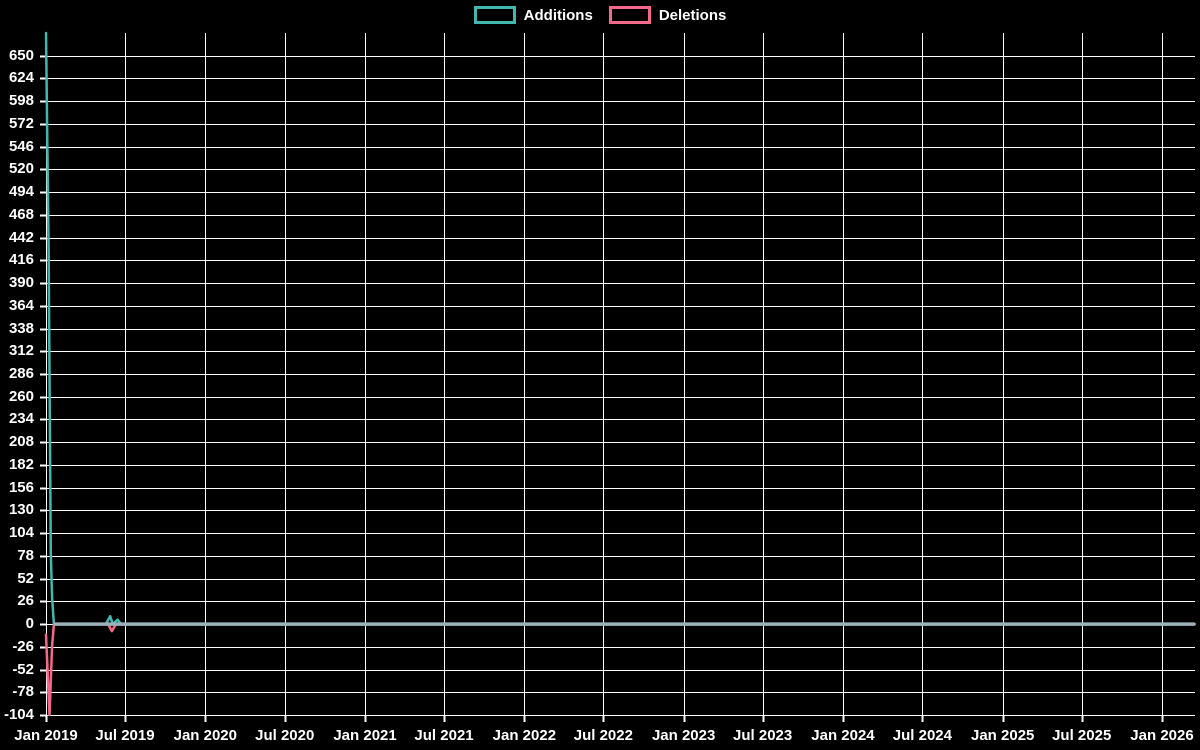 This screenshot has width=1200, height=750. What do you see at coordinates (21, 533) in the screenshot?
I see `y-axis-tick-label: 104` at bounding box center [21, 533].